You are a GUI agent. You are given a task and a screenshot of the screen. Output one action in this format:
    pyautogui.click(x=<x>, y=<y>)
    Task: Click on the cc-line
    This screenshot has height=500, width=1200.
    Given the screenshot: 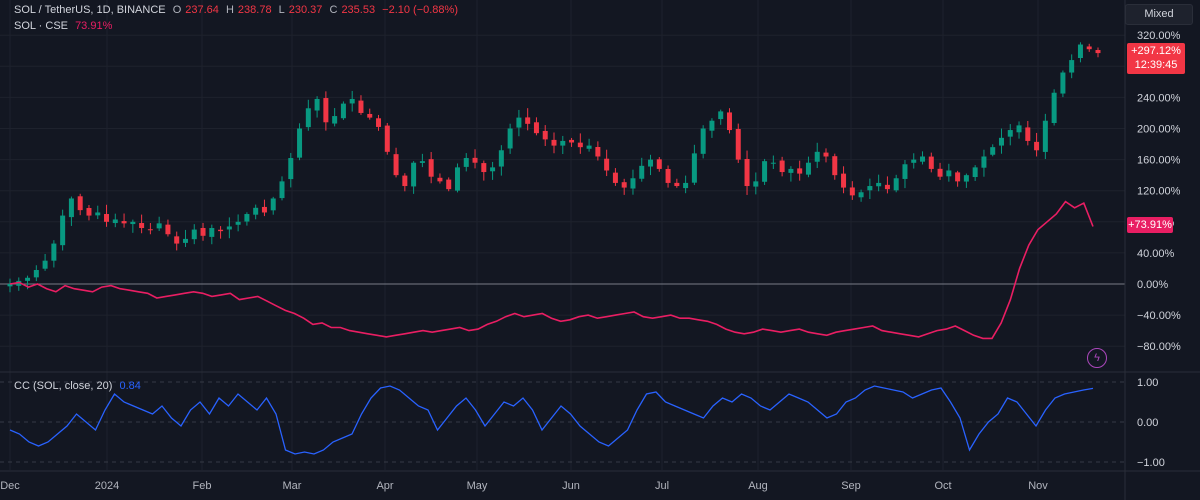 What is the action you would take?
    pyautogui.click(x=551, y=420)
    